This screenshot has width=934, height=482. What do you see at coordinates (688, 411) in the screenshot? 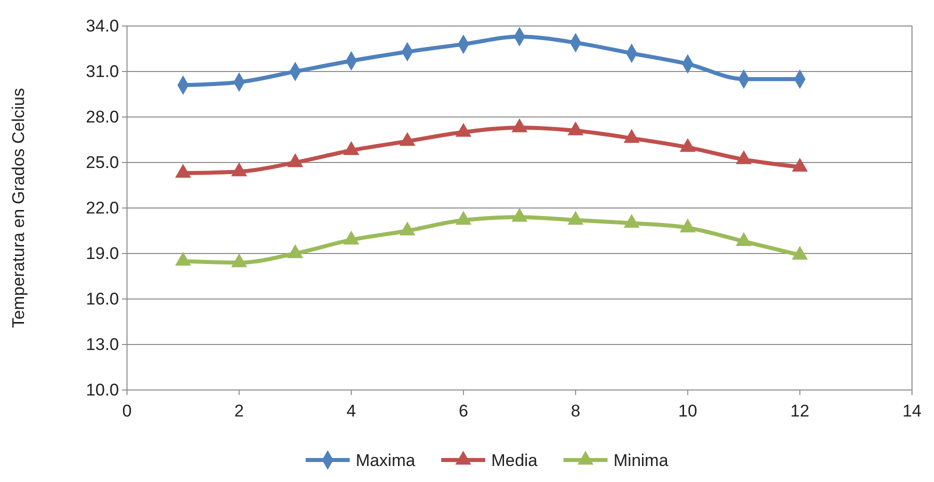
I see `x-tick-label: 10` at bounding box center [688, 411].